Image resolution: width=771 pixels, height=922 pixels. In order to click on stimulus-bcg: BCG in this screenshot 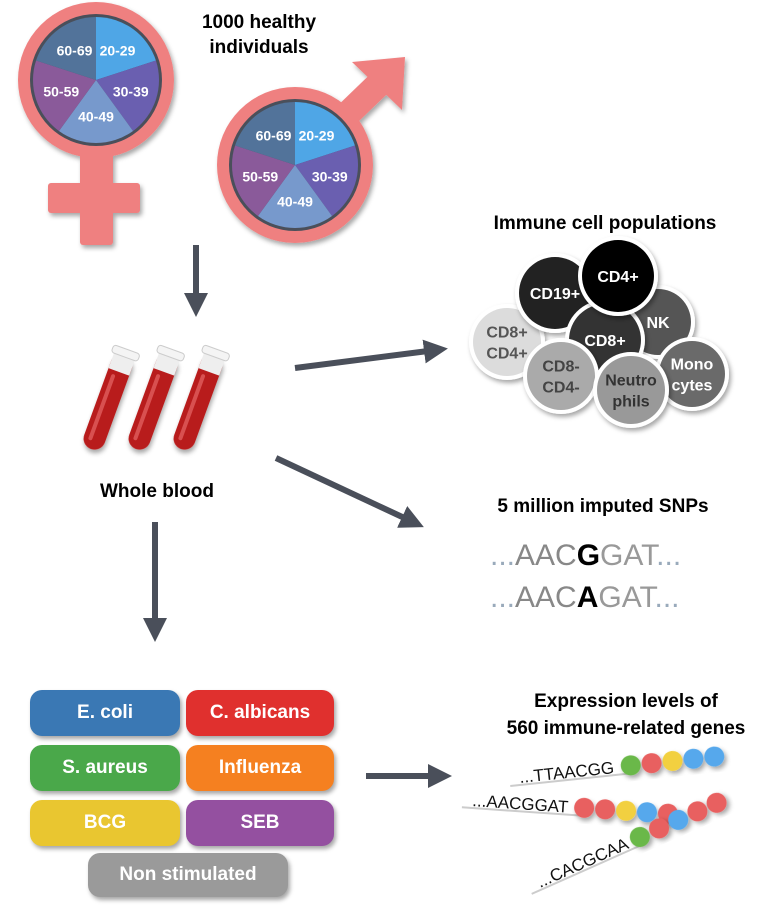, I will do `click(105, 823)`.